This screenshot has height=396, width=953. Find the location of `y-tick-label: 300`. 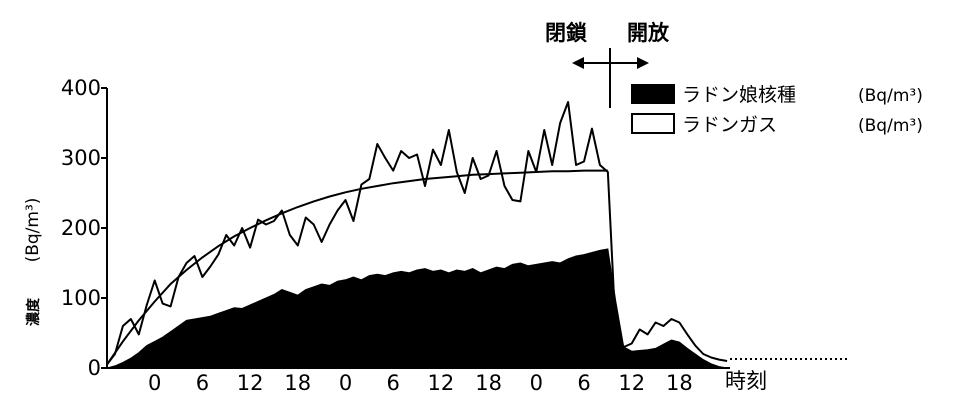

y-tick-label: 300 is located at coordinates (81, 158).